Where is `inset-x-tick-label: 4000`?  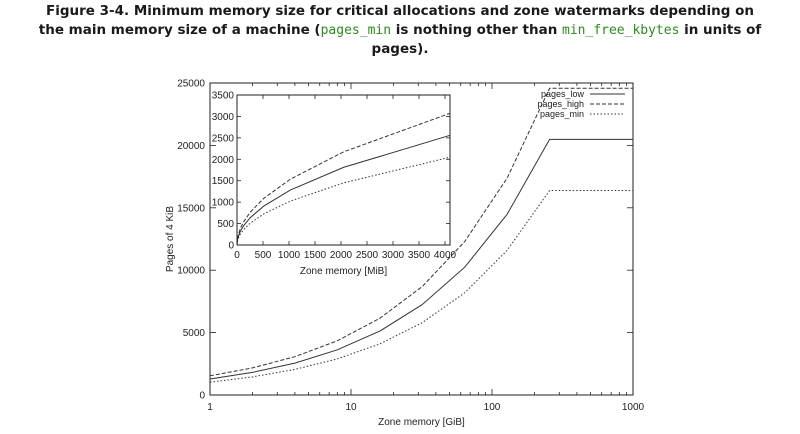 inset-x-tick-label: 4000 is located at coordinates (445, 255).